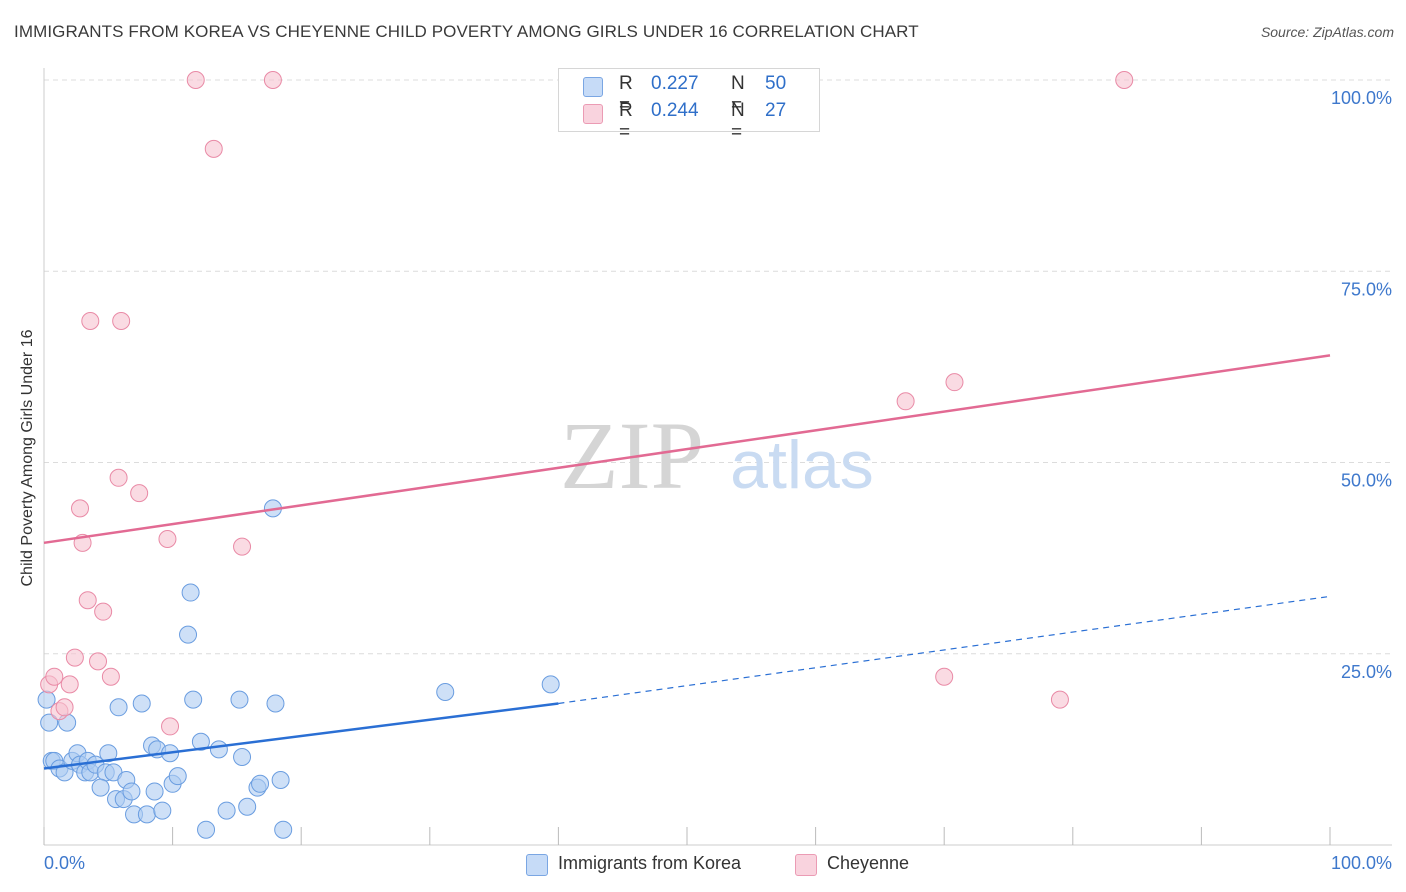 The image size is (1406, 892). I want to click on source-label: Source: ZipAtlas.com, so click(1327, 32).